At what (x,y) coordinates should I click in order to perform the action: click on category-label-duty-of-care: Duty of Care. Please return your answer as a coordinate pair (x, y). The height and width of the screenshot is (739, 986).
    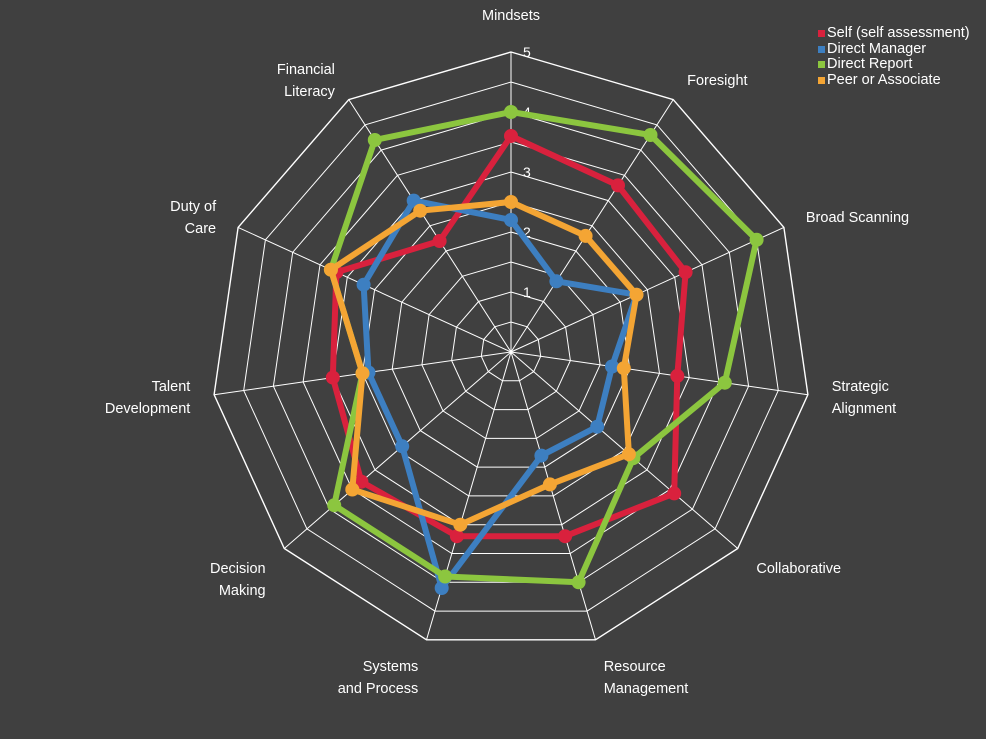
    Looking at the image, I should click on (193, 218).